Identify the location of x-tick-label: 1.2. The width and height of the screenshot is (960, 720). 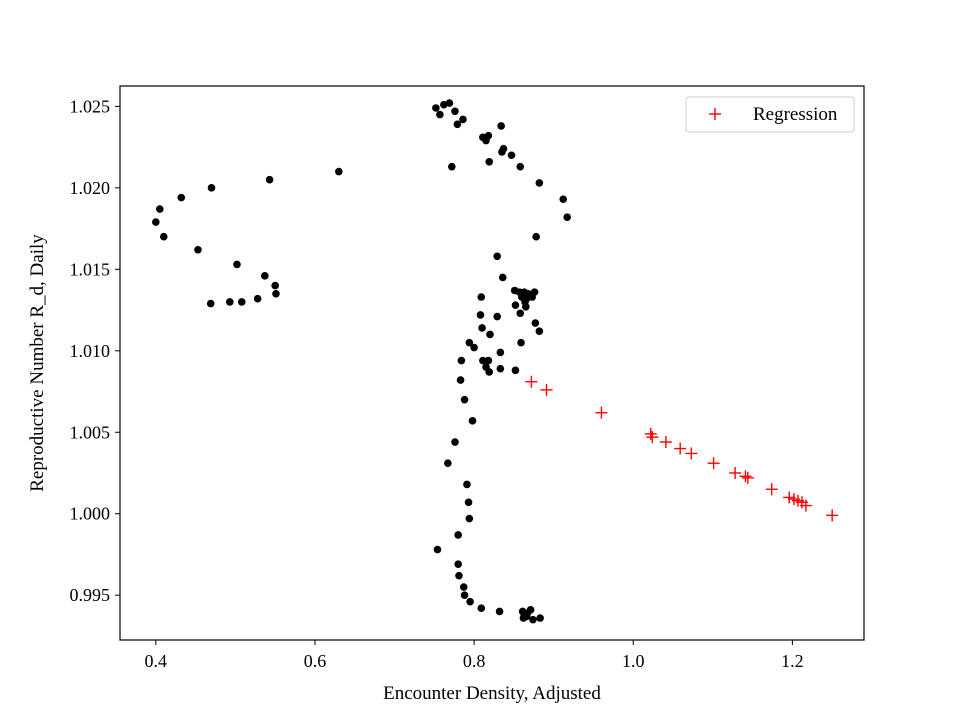
(792, 661).